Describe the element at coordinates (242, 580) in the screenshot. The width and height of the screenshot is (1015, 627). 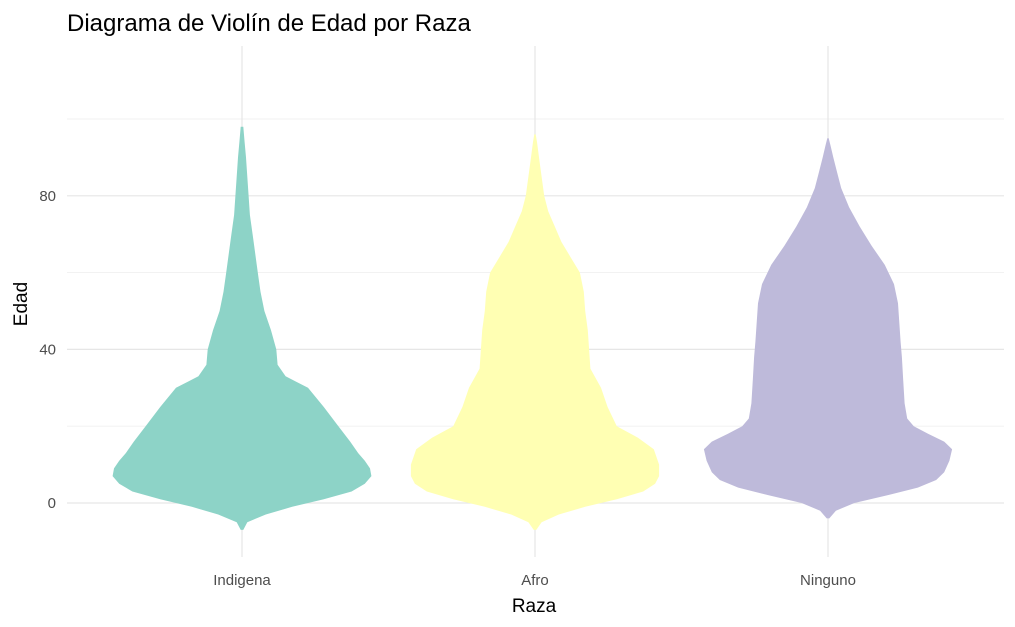
I see `x-tick-label: Indigena` at that location.